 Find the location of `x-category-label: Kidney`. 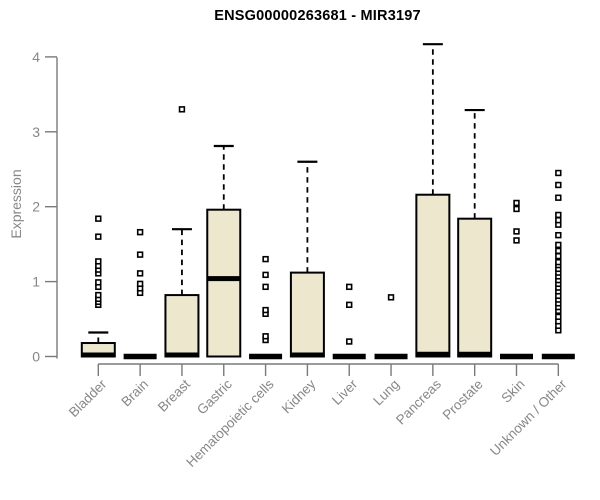

x-category-label: Kidney is located at coordinates (299, 396).